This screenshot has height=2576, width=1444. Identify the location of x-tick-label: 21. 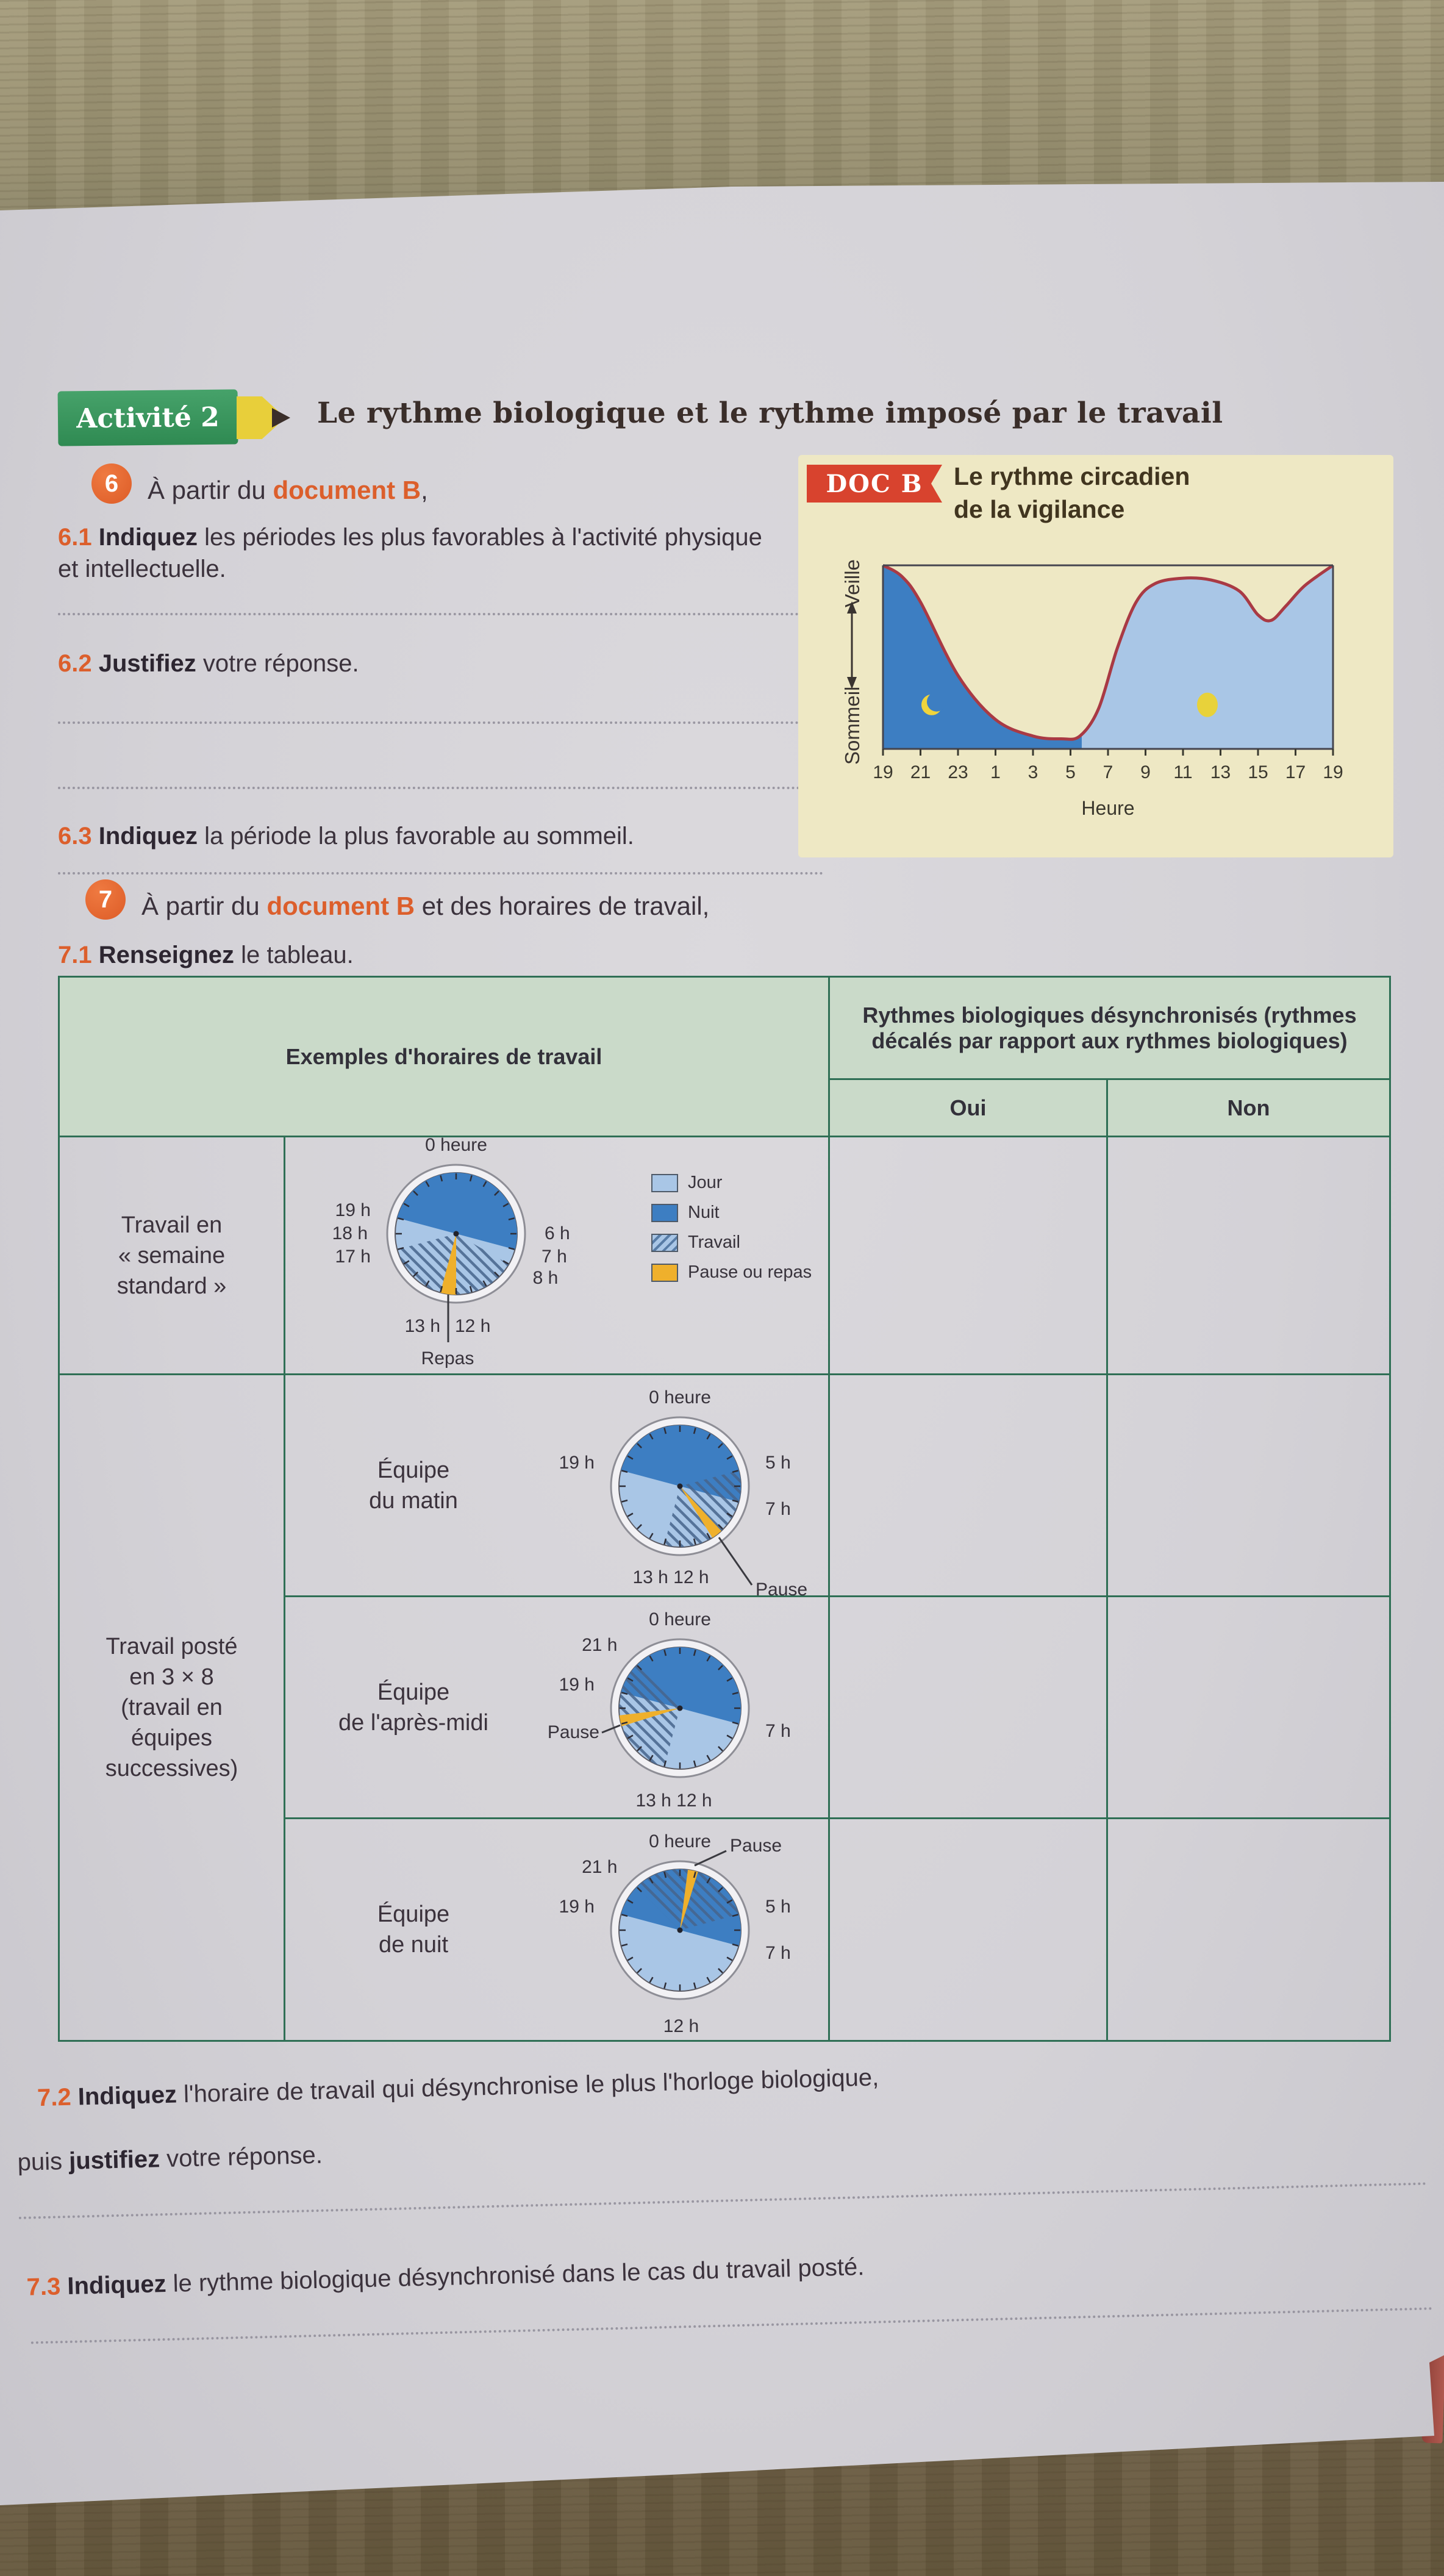
(920, 772).